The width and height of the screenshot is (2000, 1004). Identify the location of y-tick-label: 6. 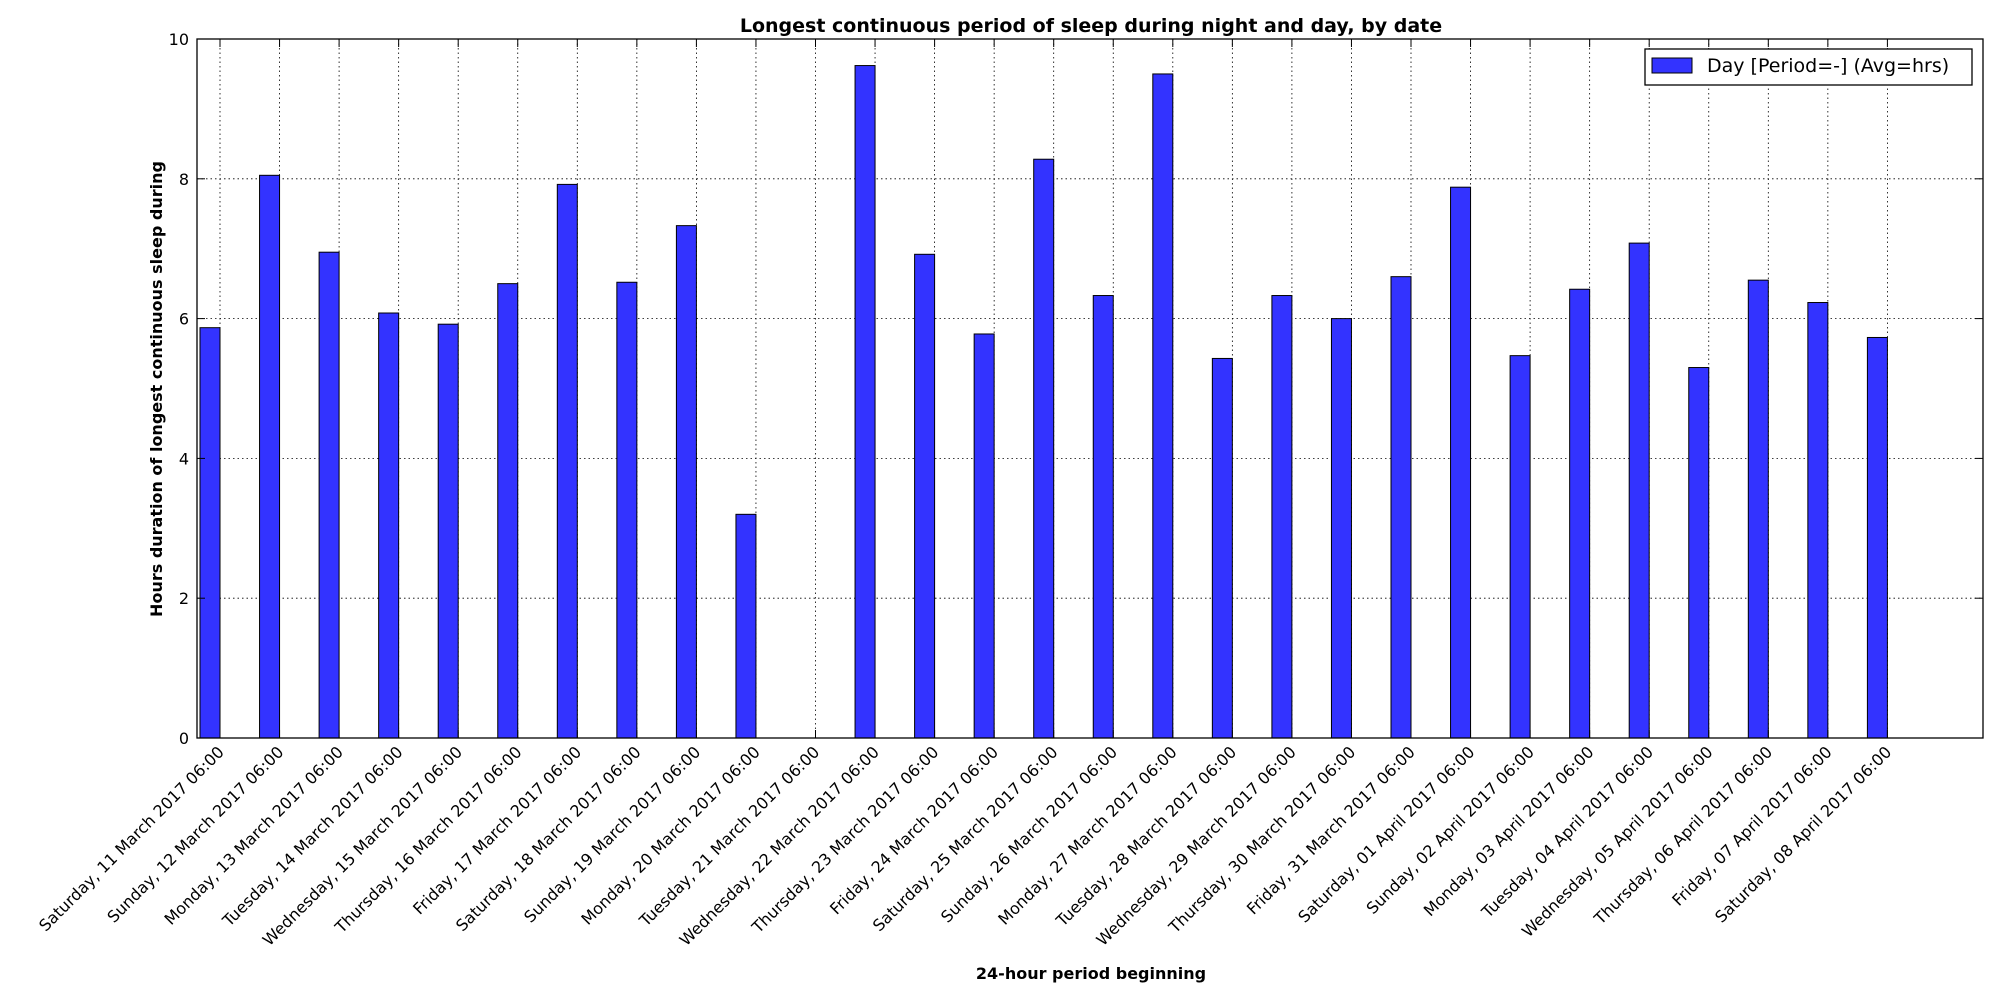
(184, 319).